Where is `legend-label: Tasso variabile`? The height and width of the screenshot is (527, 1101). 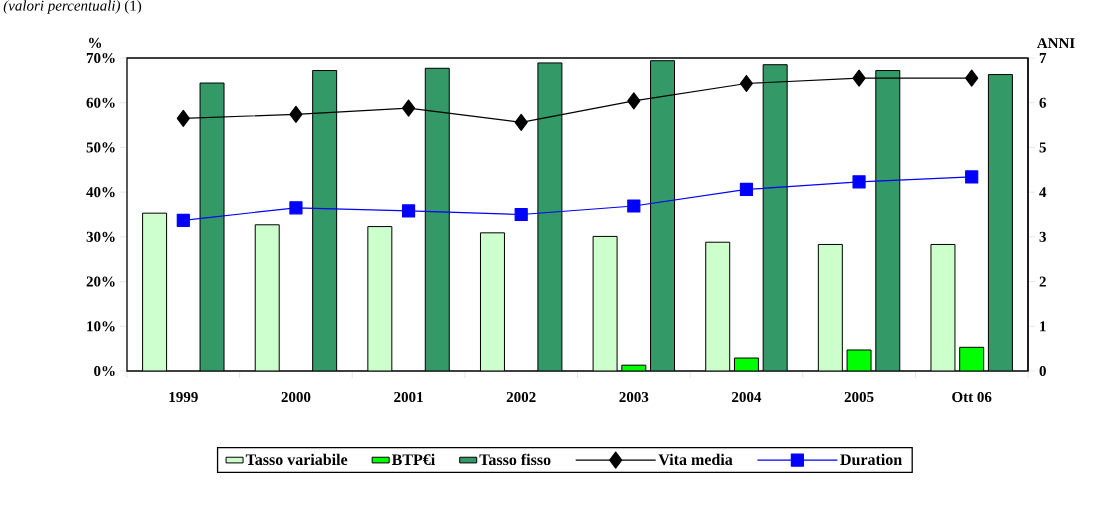
legend-label: Tasso variabile is located at coordinates (296, 459).